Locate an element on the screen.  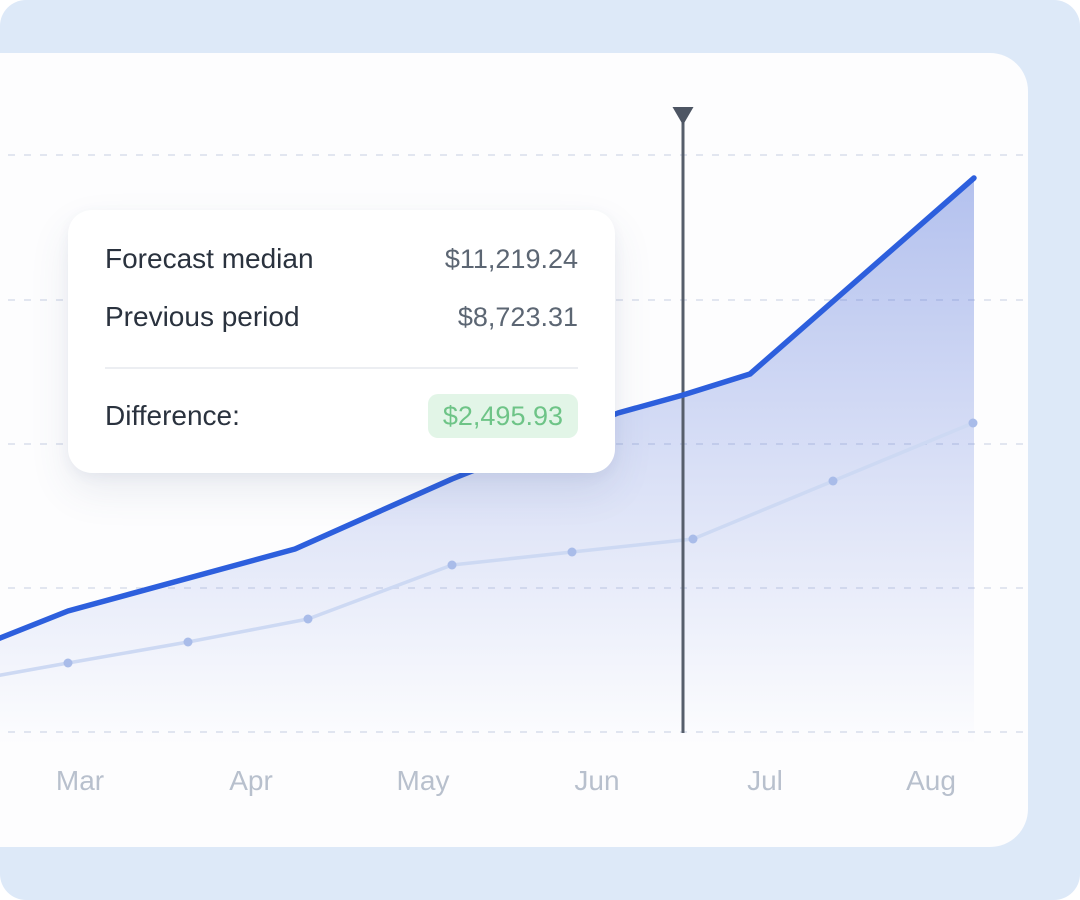
x-axis-label-jun: Jun is located at coordinates (597, 780).